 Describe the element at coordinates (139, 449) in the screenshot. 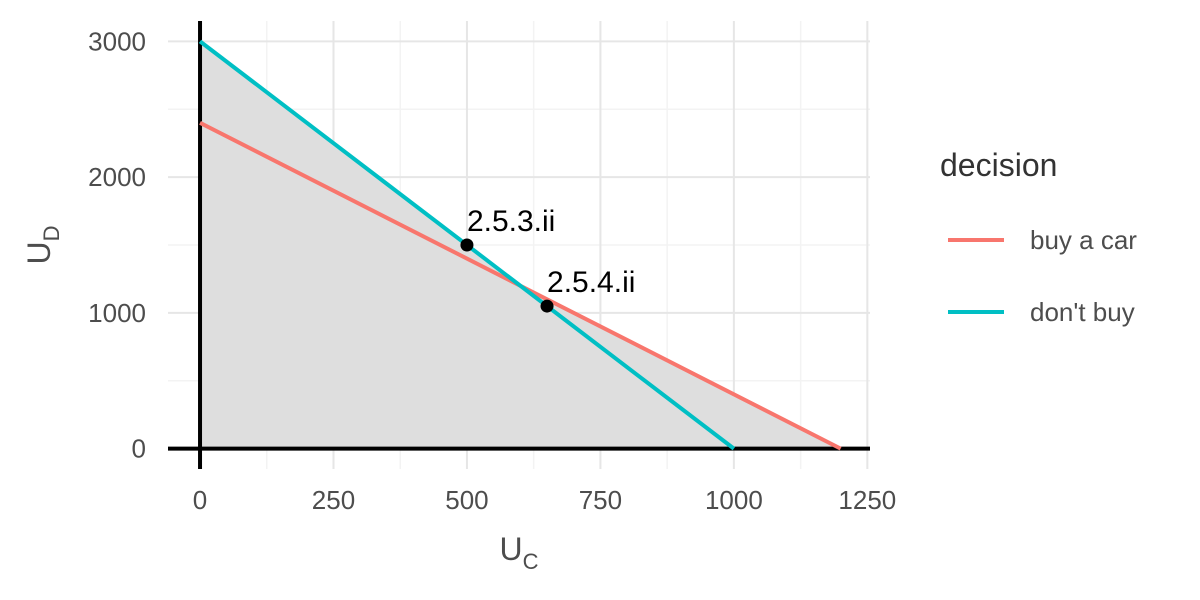

I see `y-tick-label: 0` at that location.